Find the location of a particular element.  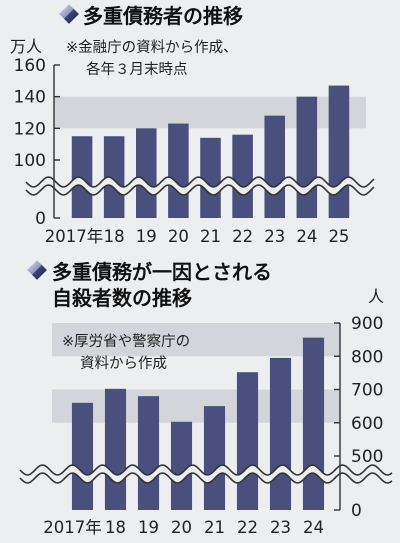

chart2-note-line2: 資料から作成 is located at coordinates (123, 363).